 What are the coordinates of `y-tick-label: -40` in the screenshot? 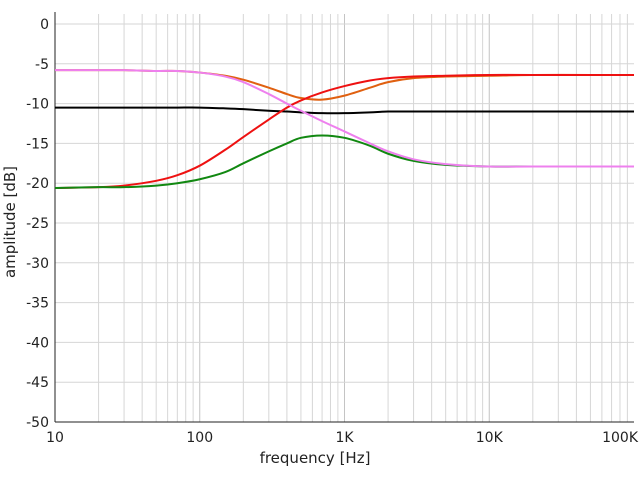 It's located at (37, 343).